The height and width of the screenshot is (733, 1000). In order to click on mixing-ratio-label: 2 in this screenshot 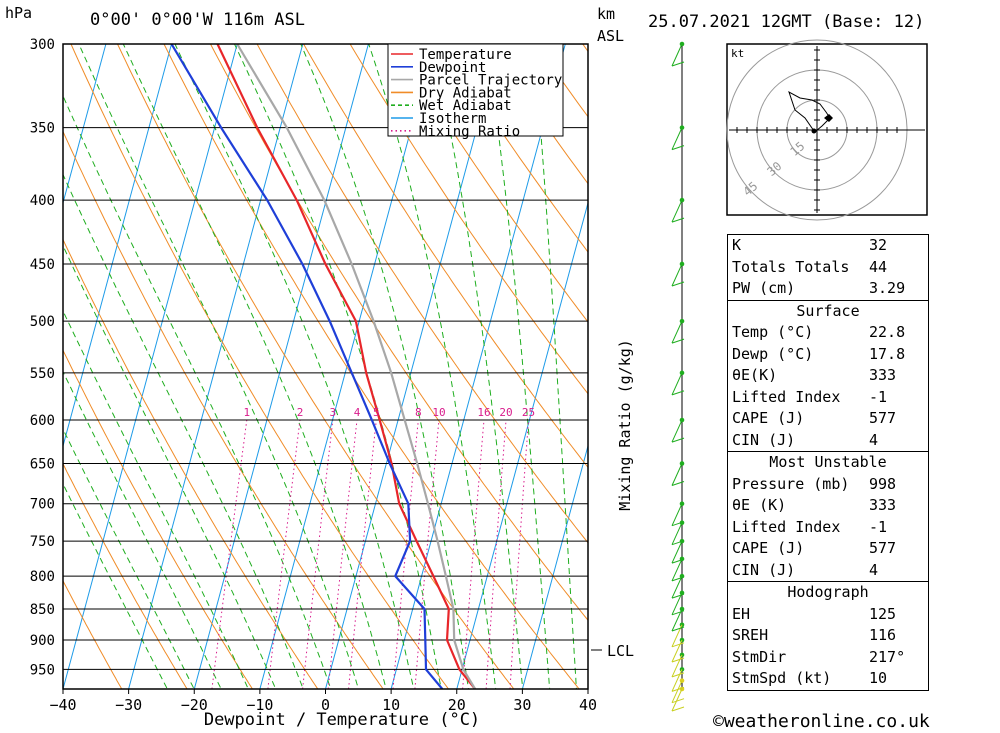, I will do `click(300, 412)`.